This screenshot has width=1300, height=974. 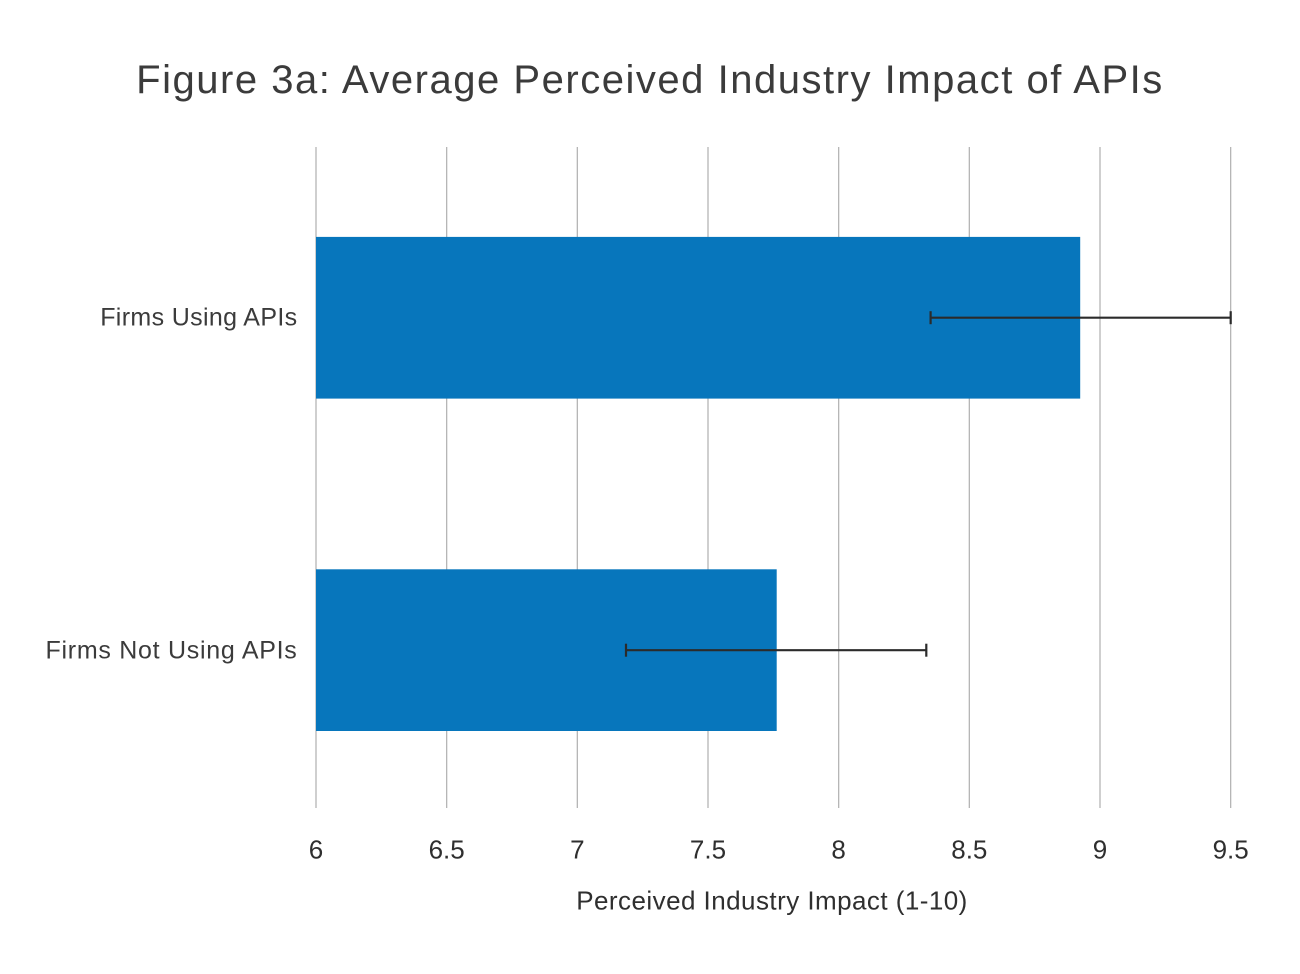 I want to click on svg-text: 9, so click(x=1100, y=850).